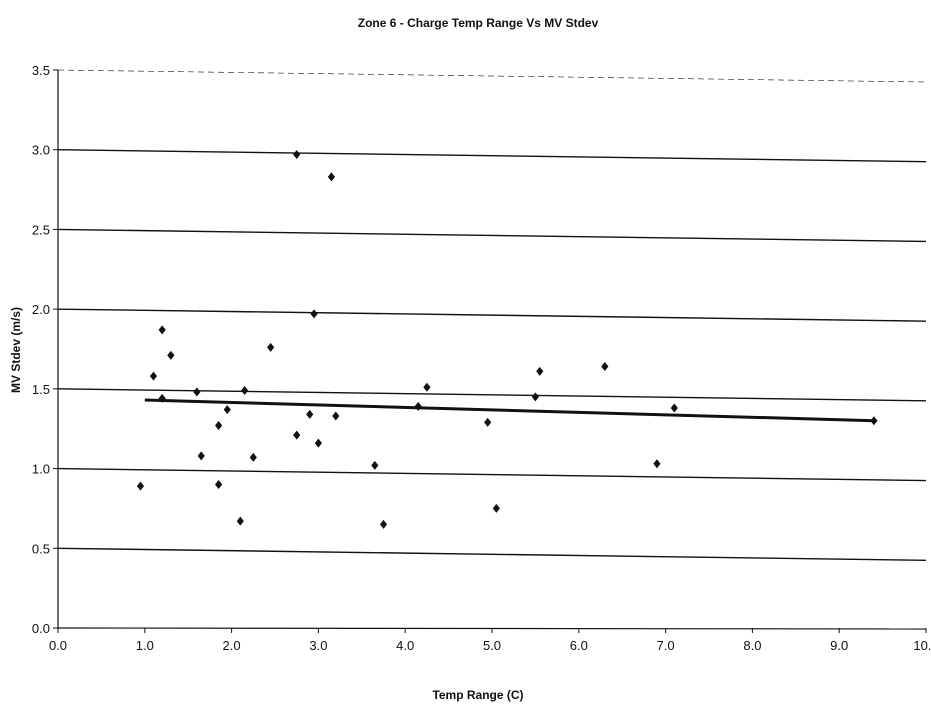 The image size is (931, 706). What do you see at coordinates (16, 350) in the screenshot?
I see `y-axis-label: MV Stdev (m/s)` at bounding box center [16, 350].